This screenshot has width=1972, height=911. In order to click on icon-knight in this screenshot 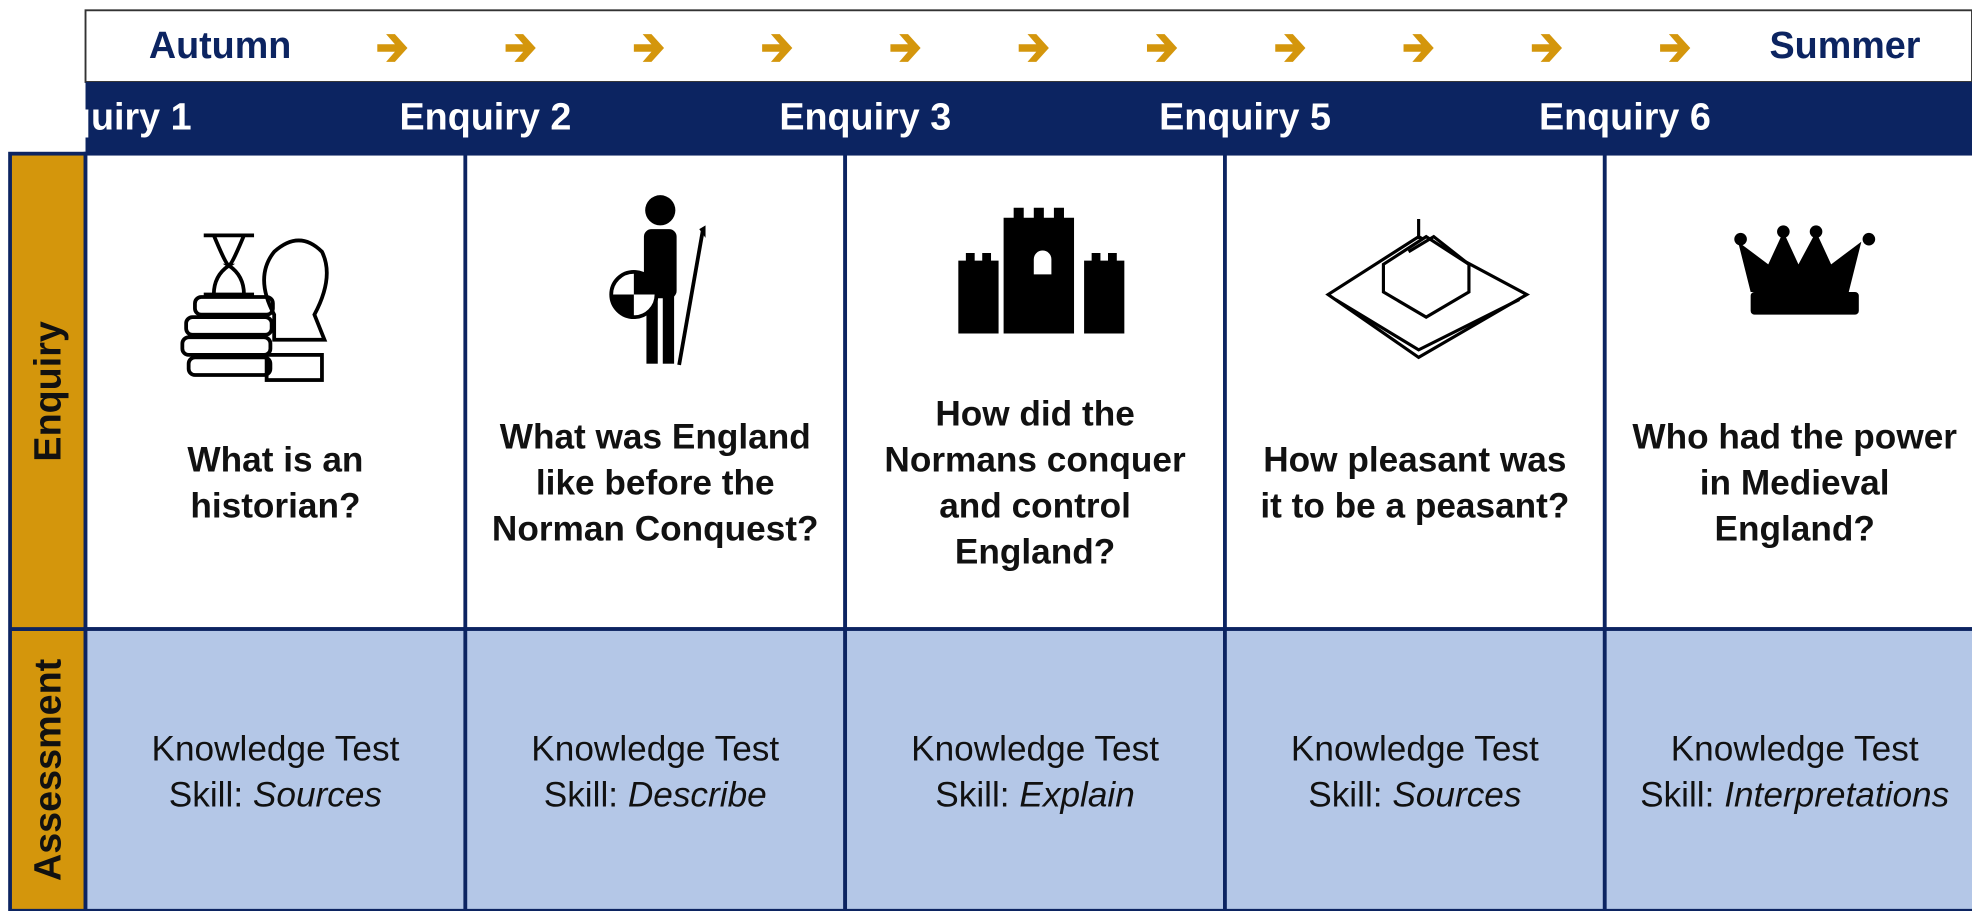, I will do `click(657, 280)`.